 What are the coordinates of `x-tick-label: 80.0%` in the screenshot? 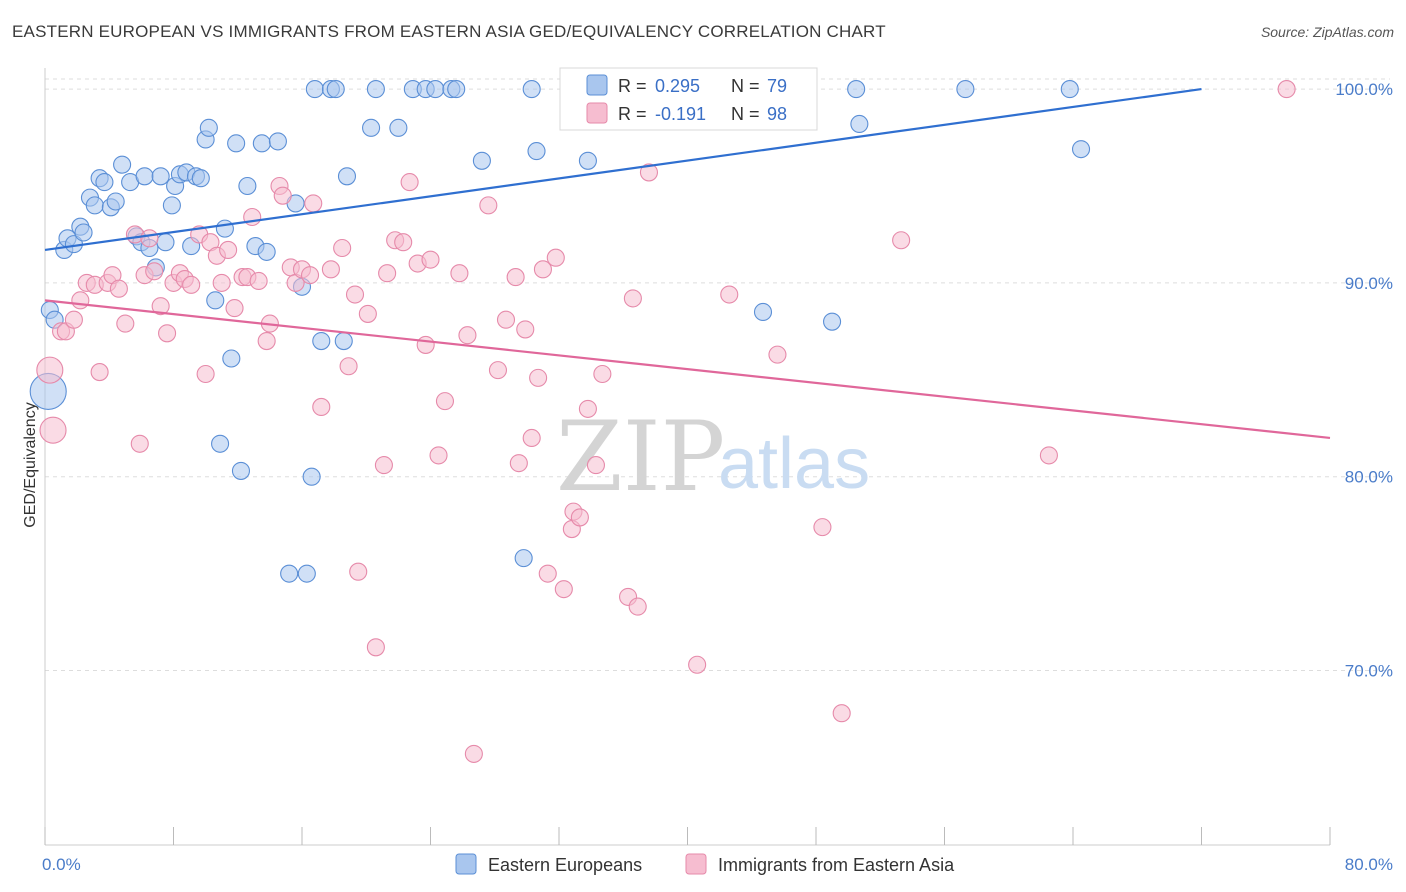 It's located at (1369, 864).